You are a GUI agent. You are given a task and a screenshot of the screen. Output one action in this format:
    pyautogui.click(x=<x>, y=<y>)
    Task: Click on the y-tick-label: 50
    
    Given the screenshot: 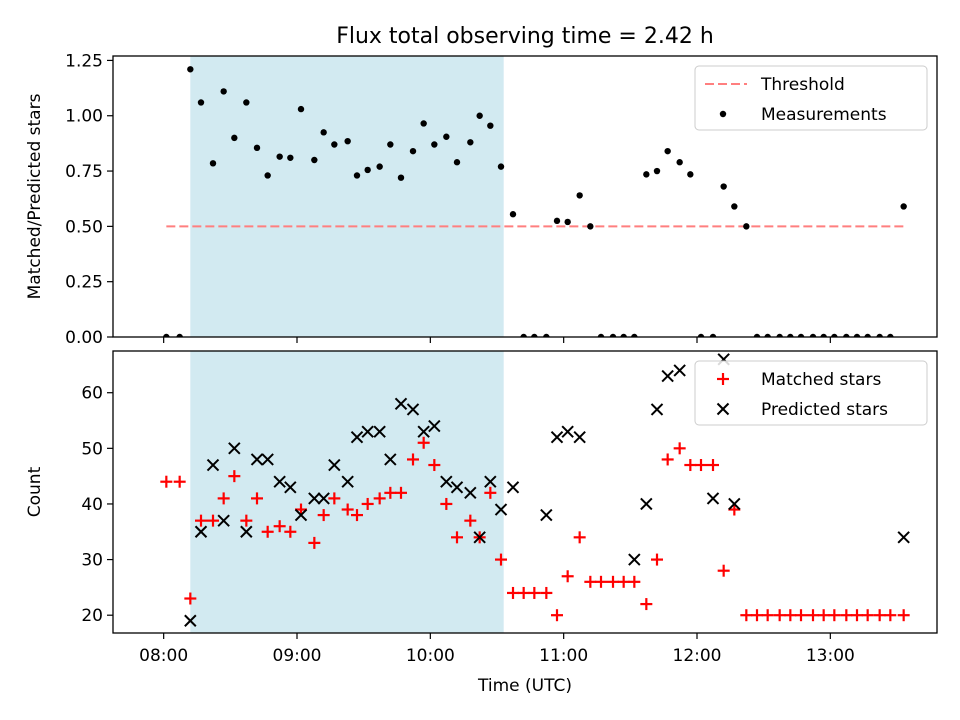 What is the action you would take?
    pyautogui.click(x=92, y=449)
    